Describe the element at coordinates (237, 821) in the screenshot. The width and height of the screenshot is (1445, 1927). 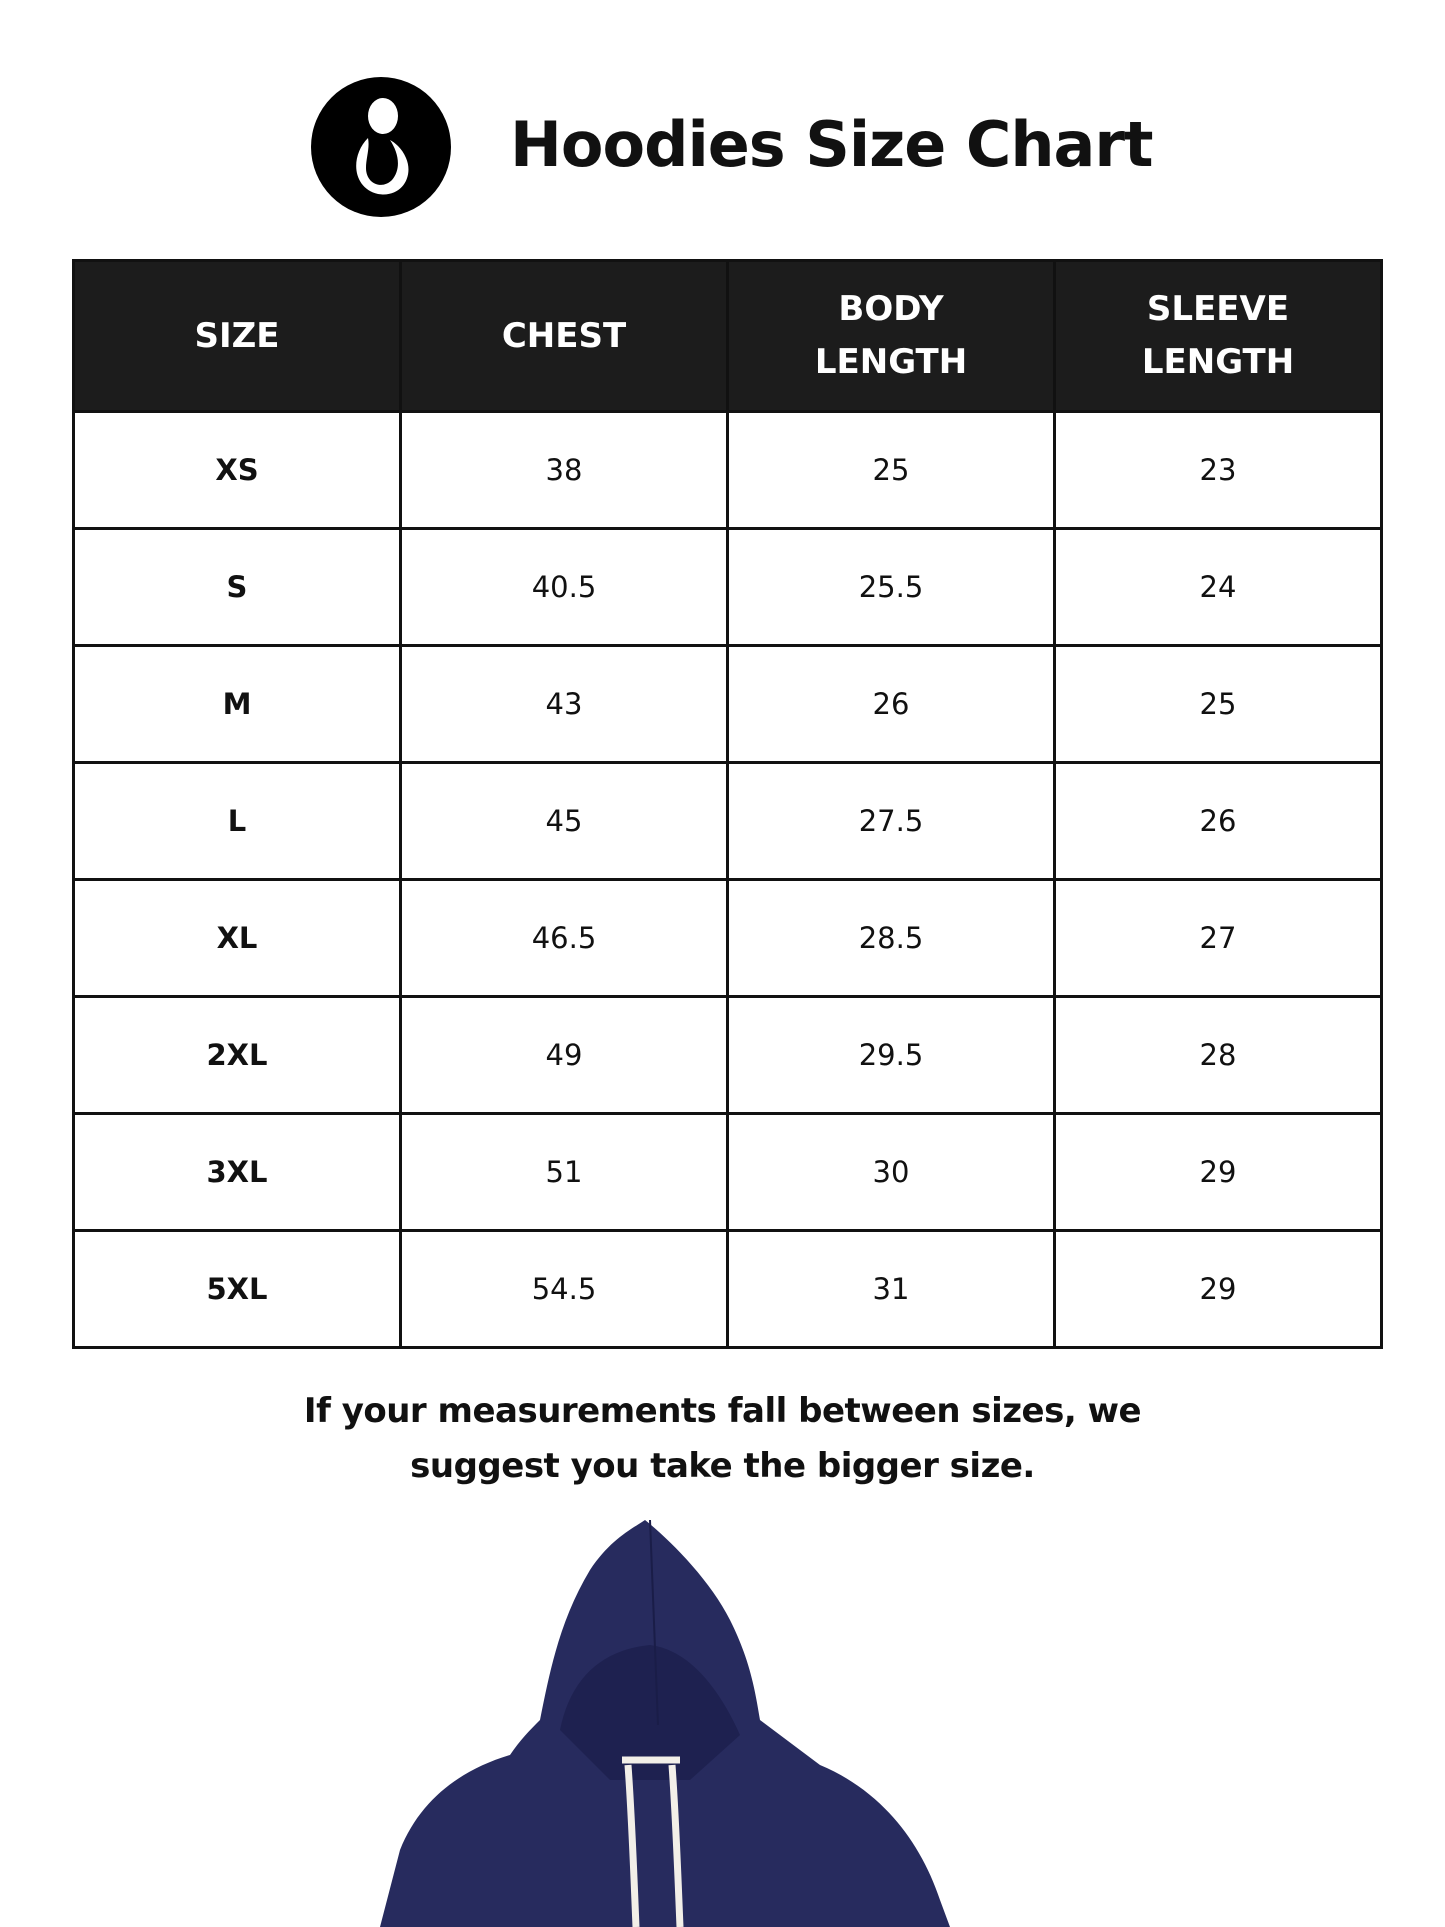
I see `cell-size: L` at that location.